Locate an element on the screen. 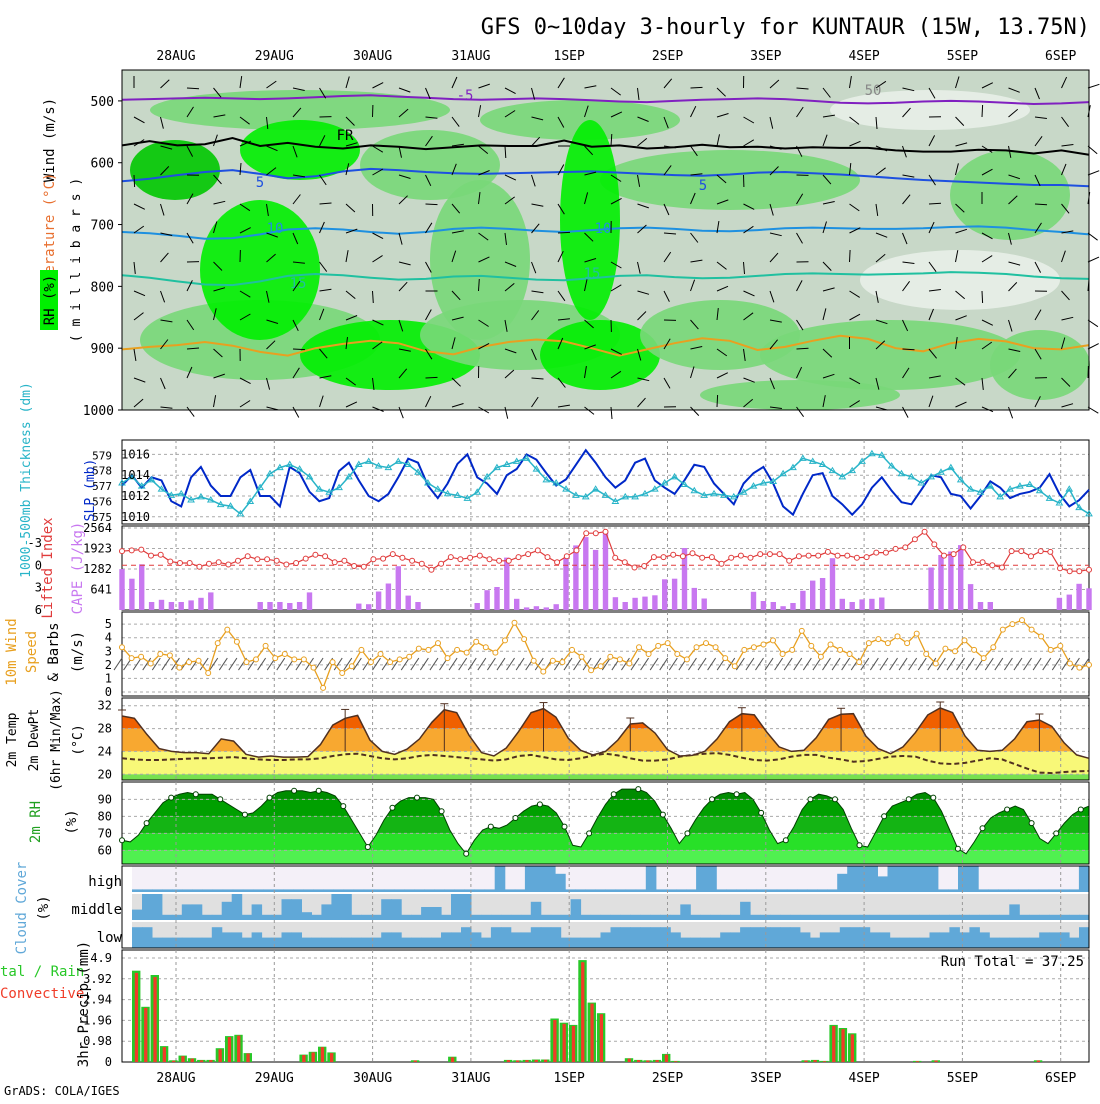 Image resolution: width=1100 pixels, height=1104 pixels. temp-band-low is located at coordinates (605, 762).